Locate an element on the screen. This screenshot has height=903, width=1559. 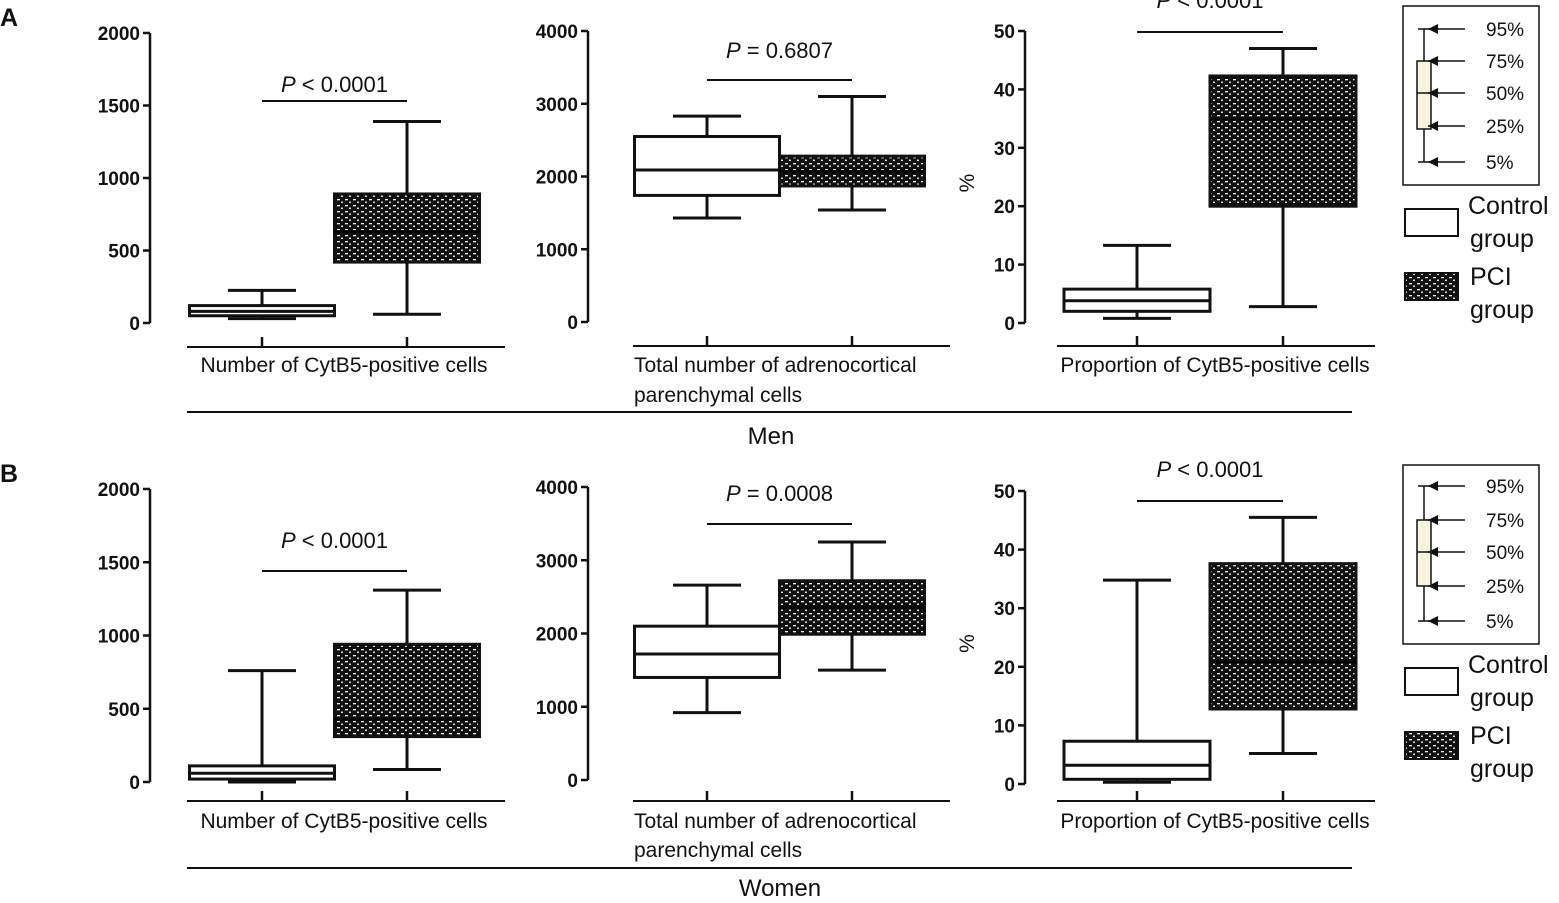
p-value-label: P = 0.6807 is located at coordinates (779, 50).